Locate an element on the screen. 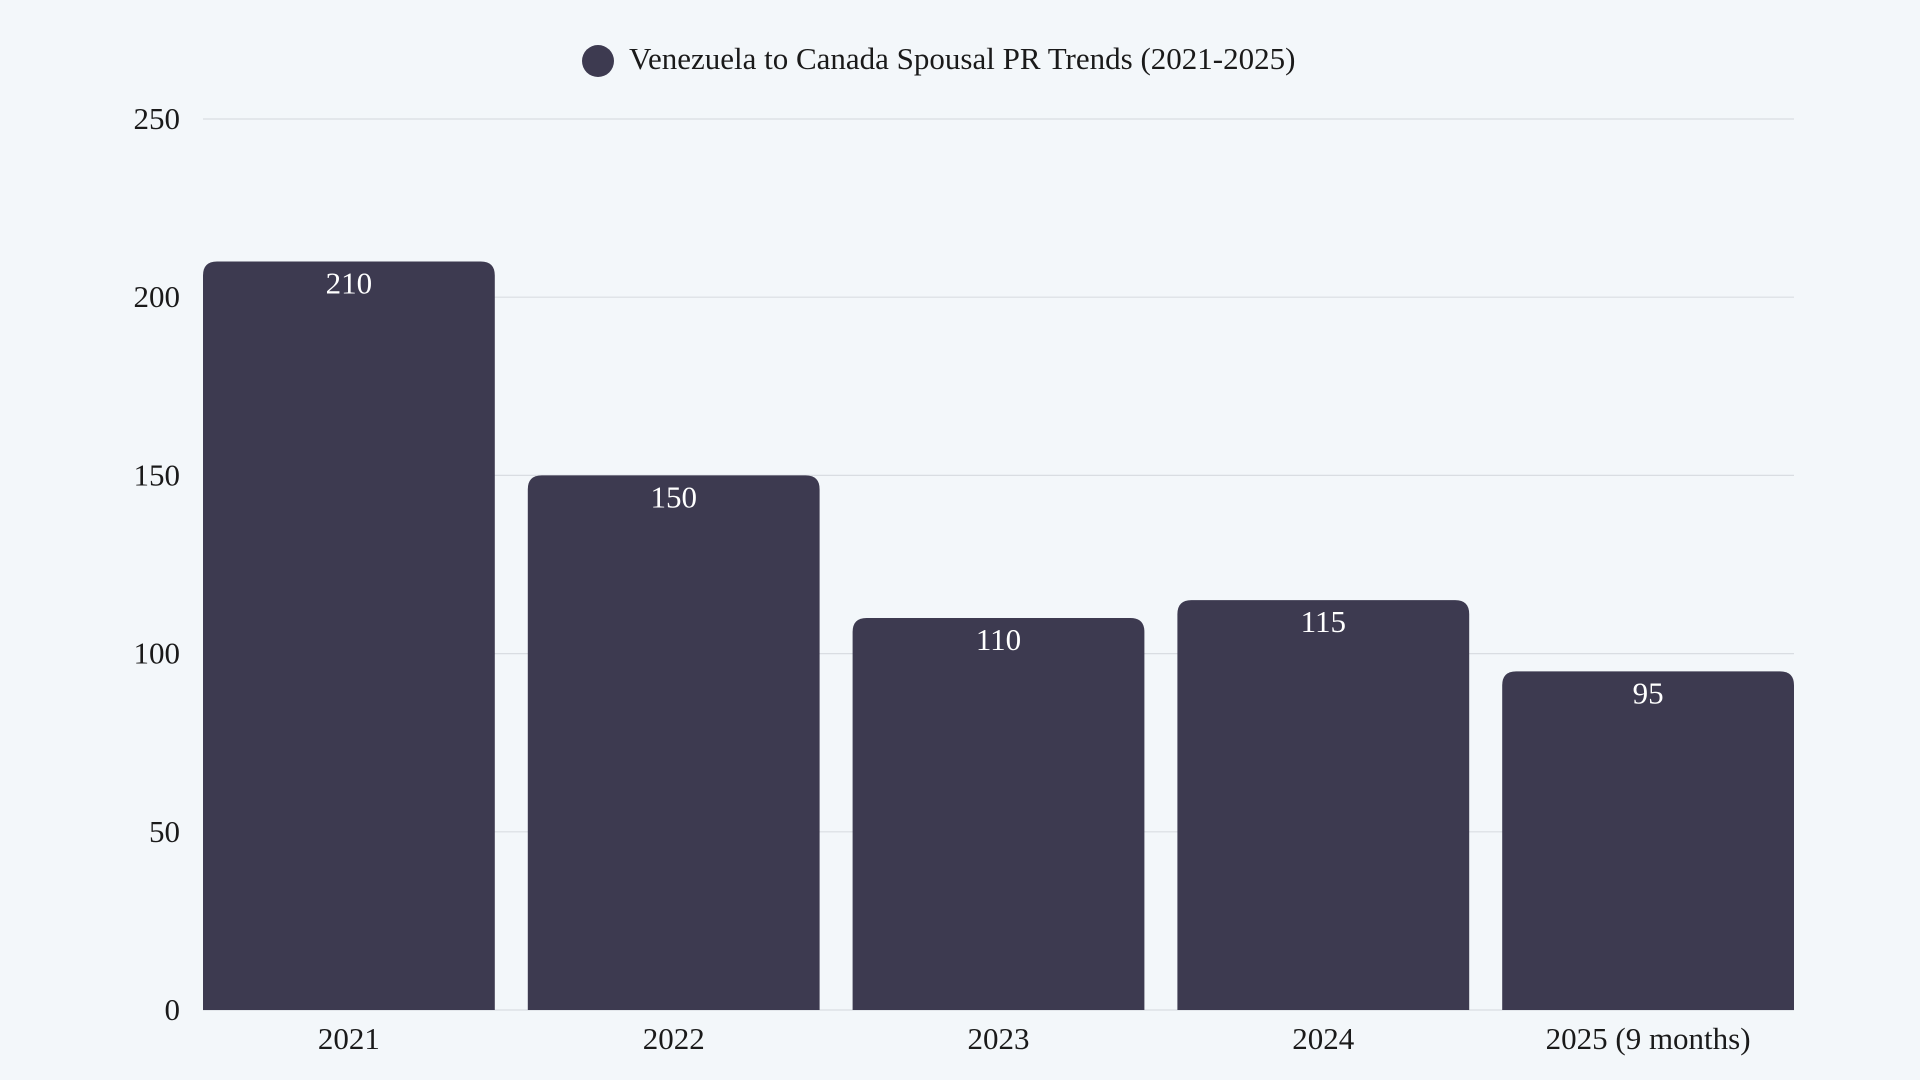 The height and width of the screenshot is (1080, 1920). y-tick-label: 0 is located at coordinates (173, 1009).